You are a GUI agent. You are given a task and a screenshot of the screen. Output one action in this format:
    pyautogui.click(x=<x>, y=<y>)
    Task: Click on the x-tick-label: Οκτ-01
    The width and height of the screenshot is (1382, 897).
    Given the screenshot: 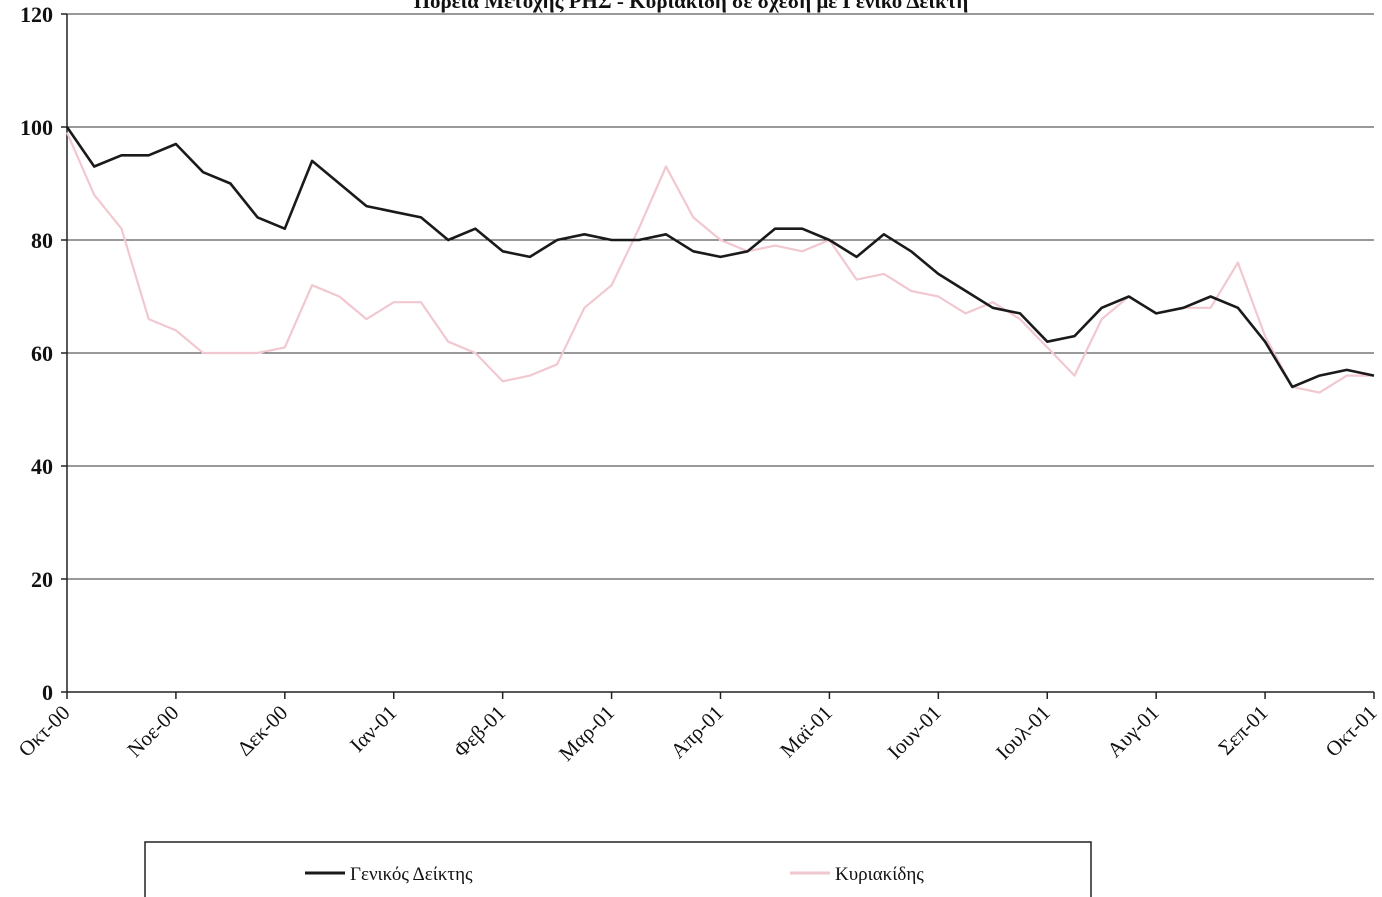 What is the action you would take?
    pyautogui.click(x=1351, y=731)
    